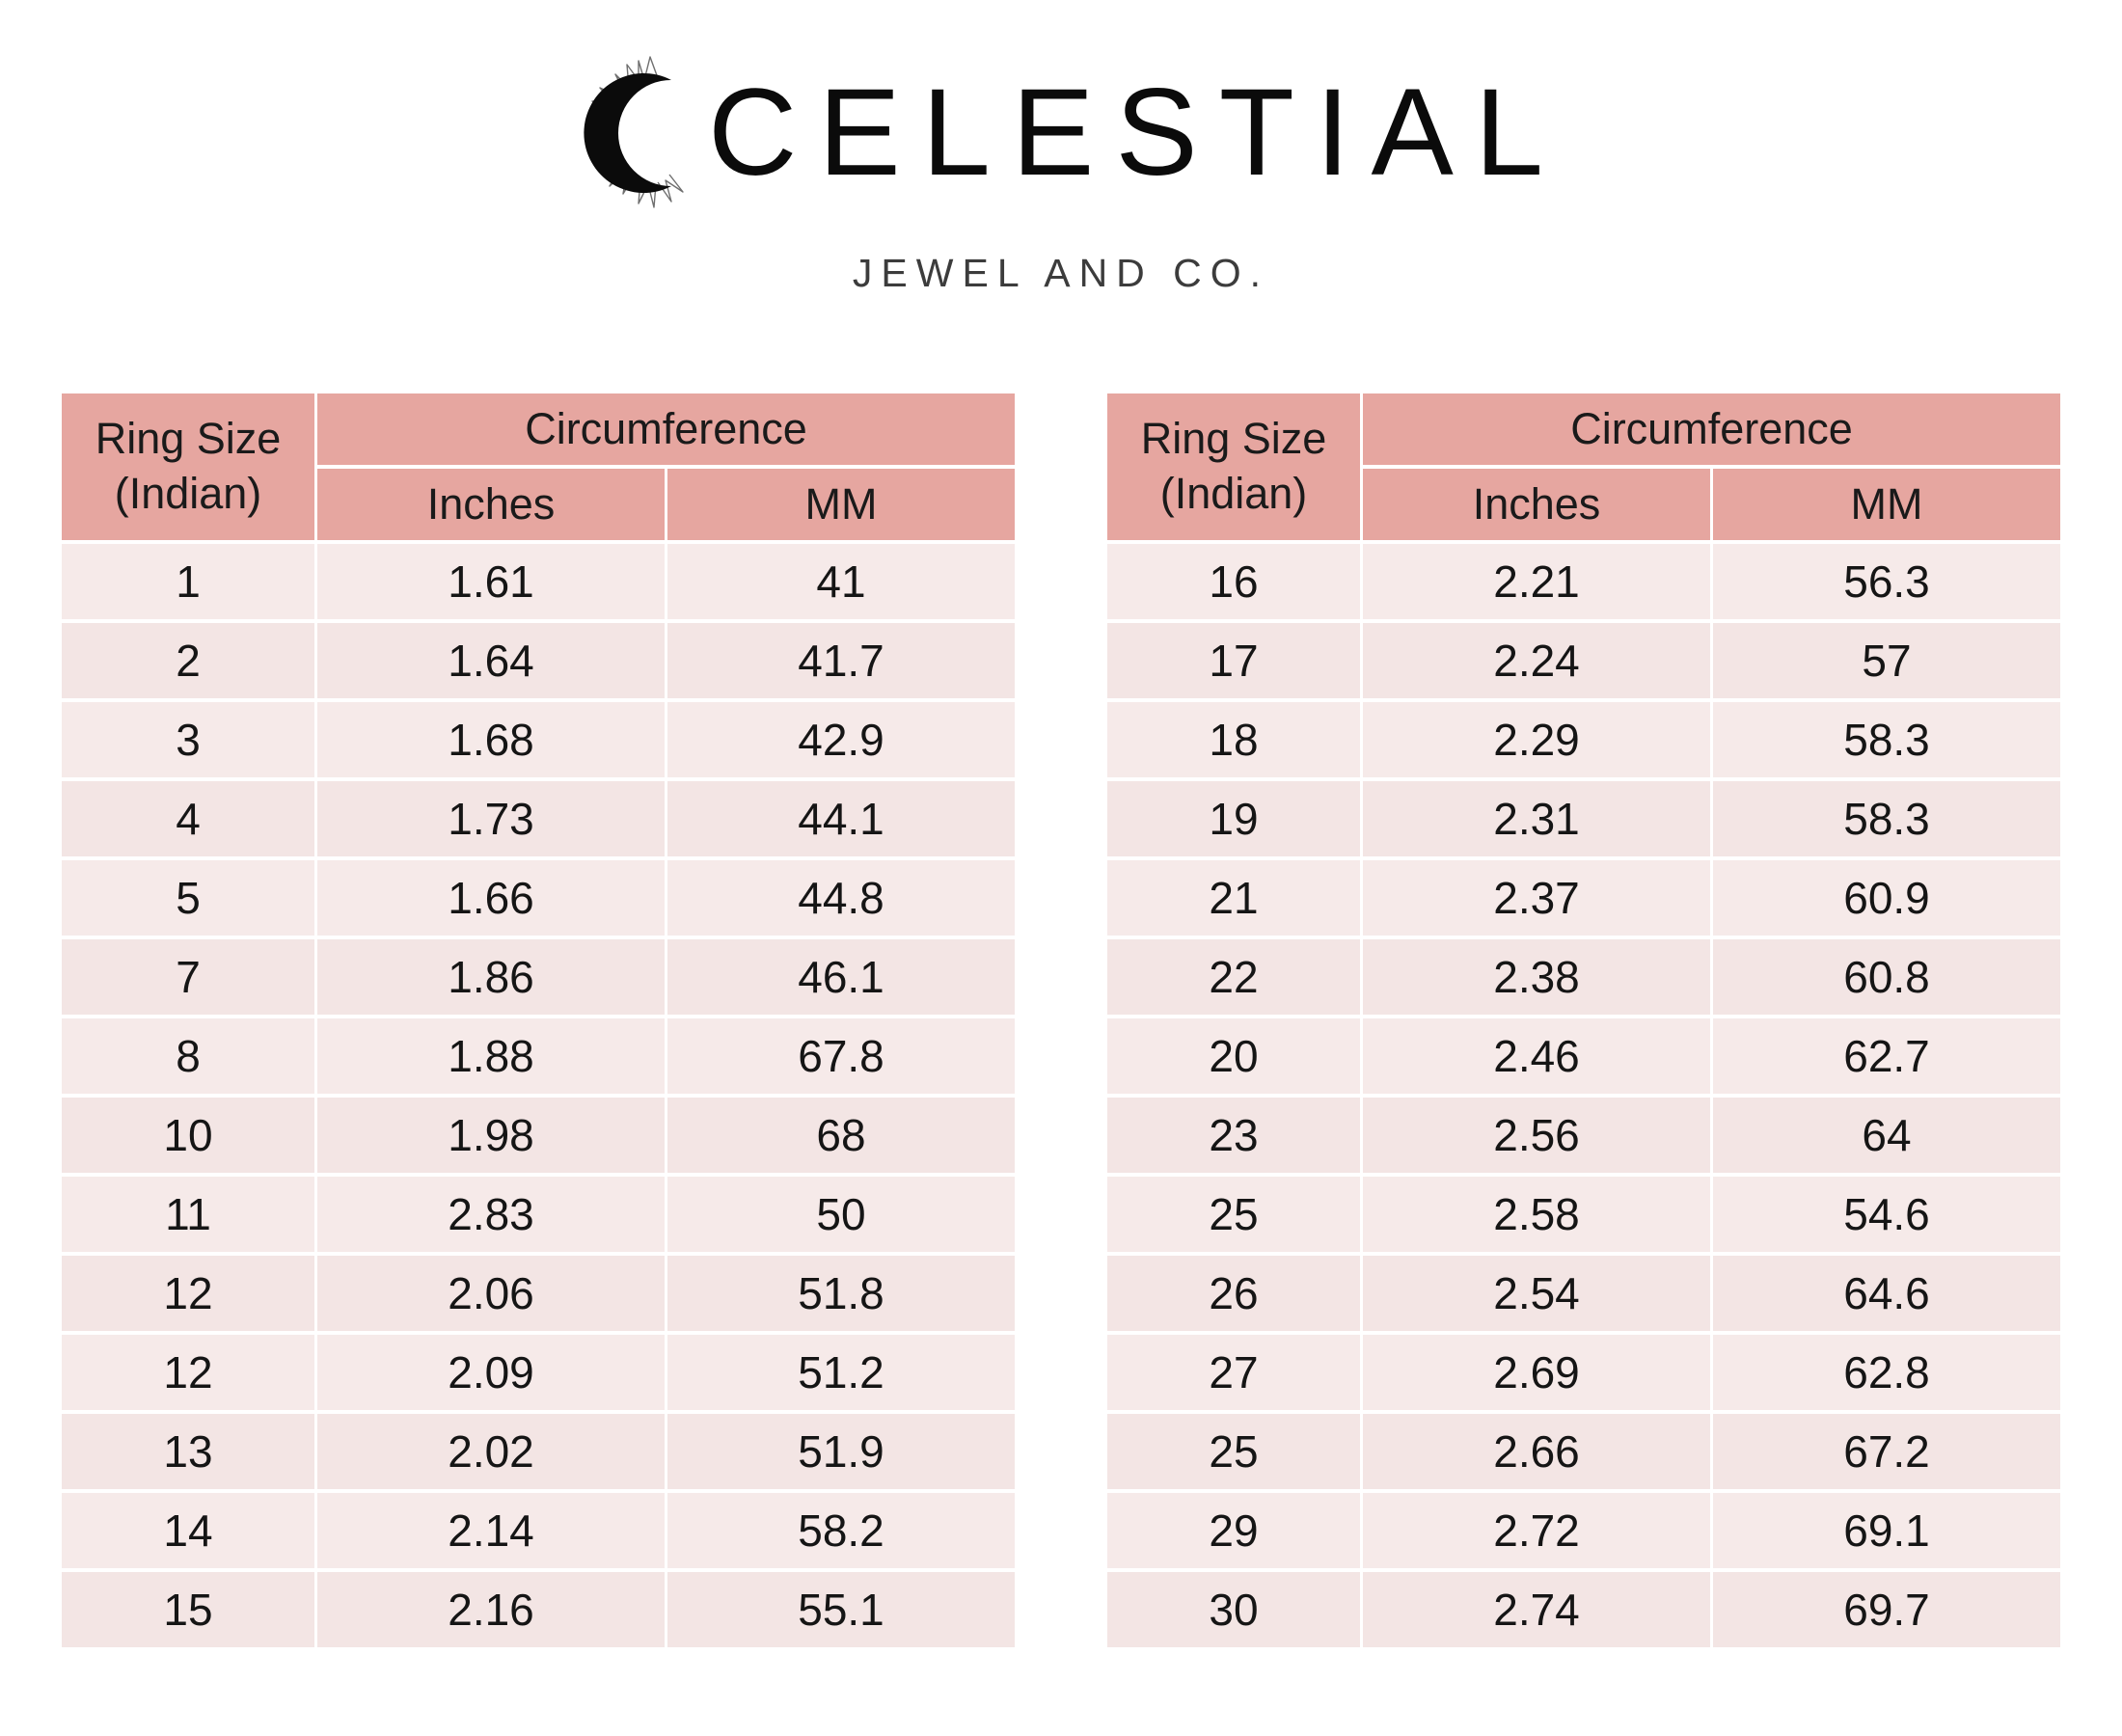  What do you see at coordinates (188, 466) in the screenshot?
I see `header-ring-size-left: Ring Size (Indian)` at bounding box center [188, 466].